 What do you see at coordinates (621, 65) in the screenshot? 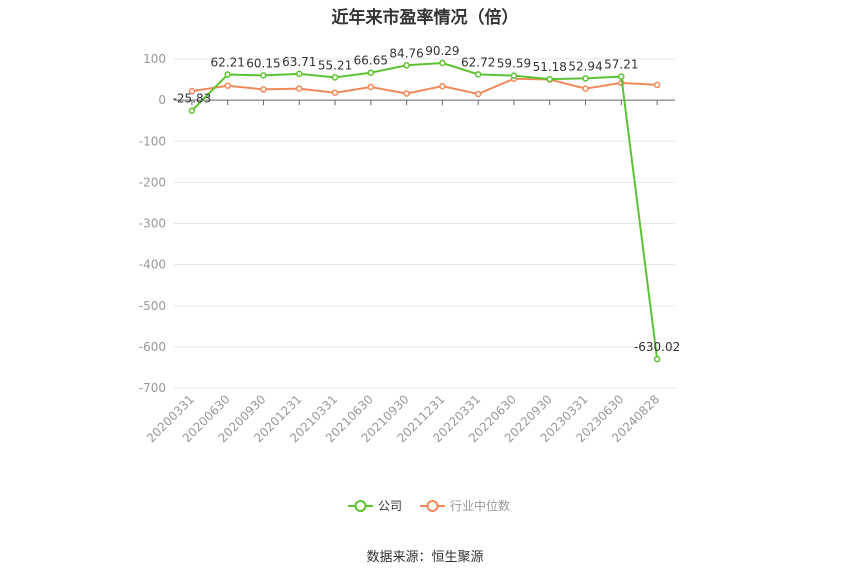
I see `data-label: 57.21` at bounding box center [621, 65].